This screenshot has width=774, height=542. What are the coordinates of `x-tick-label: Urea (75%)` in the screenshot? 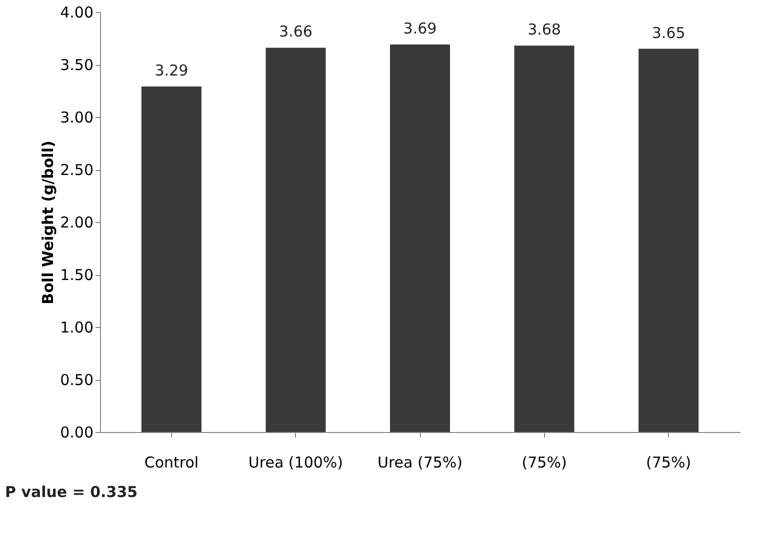 It's located at (420, 463).